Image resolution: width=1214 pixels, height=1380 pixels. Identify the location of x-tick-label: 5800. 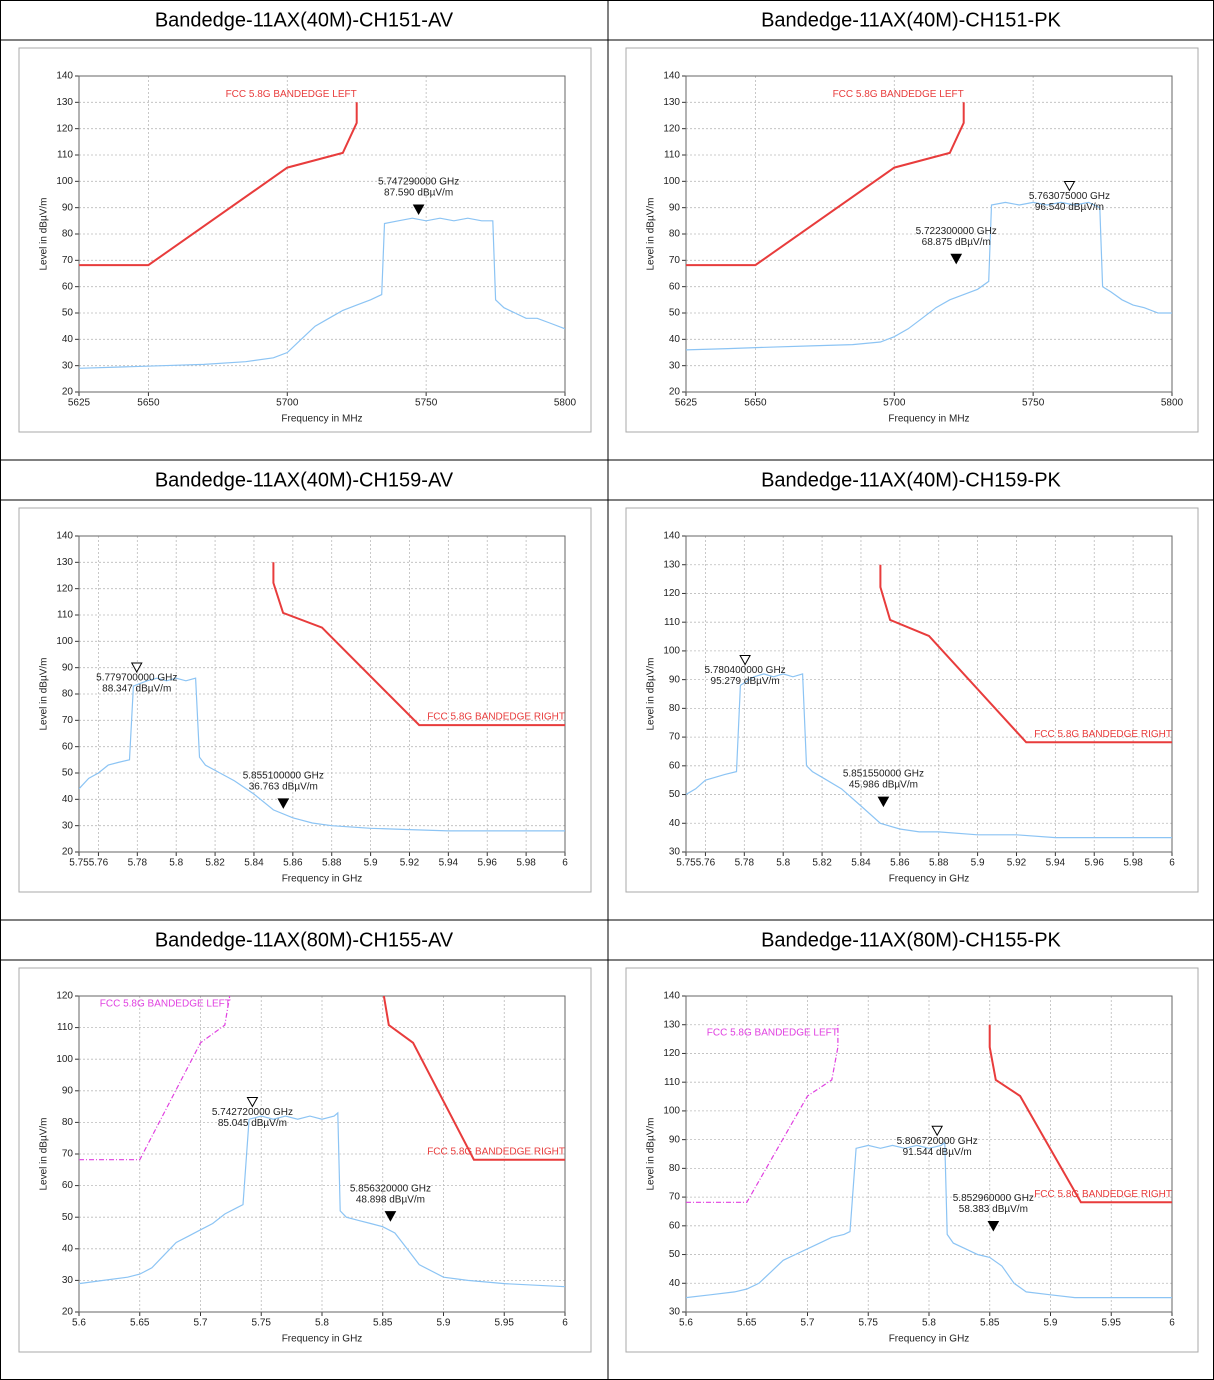
(1172, 403).